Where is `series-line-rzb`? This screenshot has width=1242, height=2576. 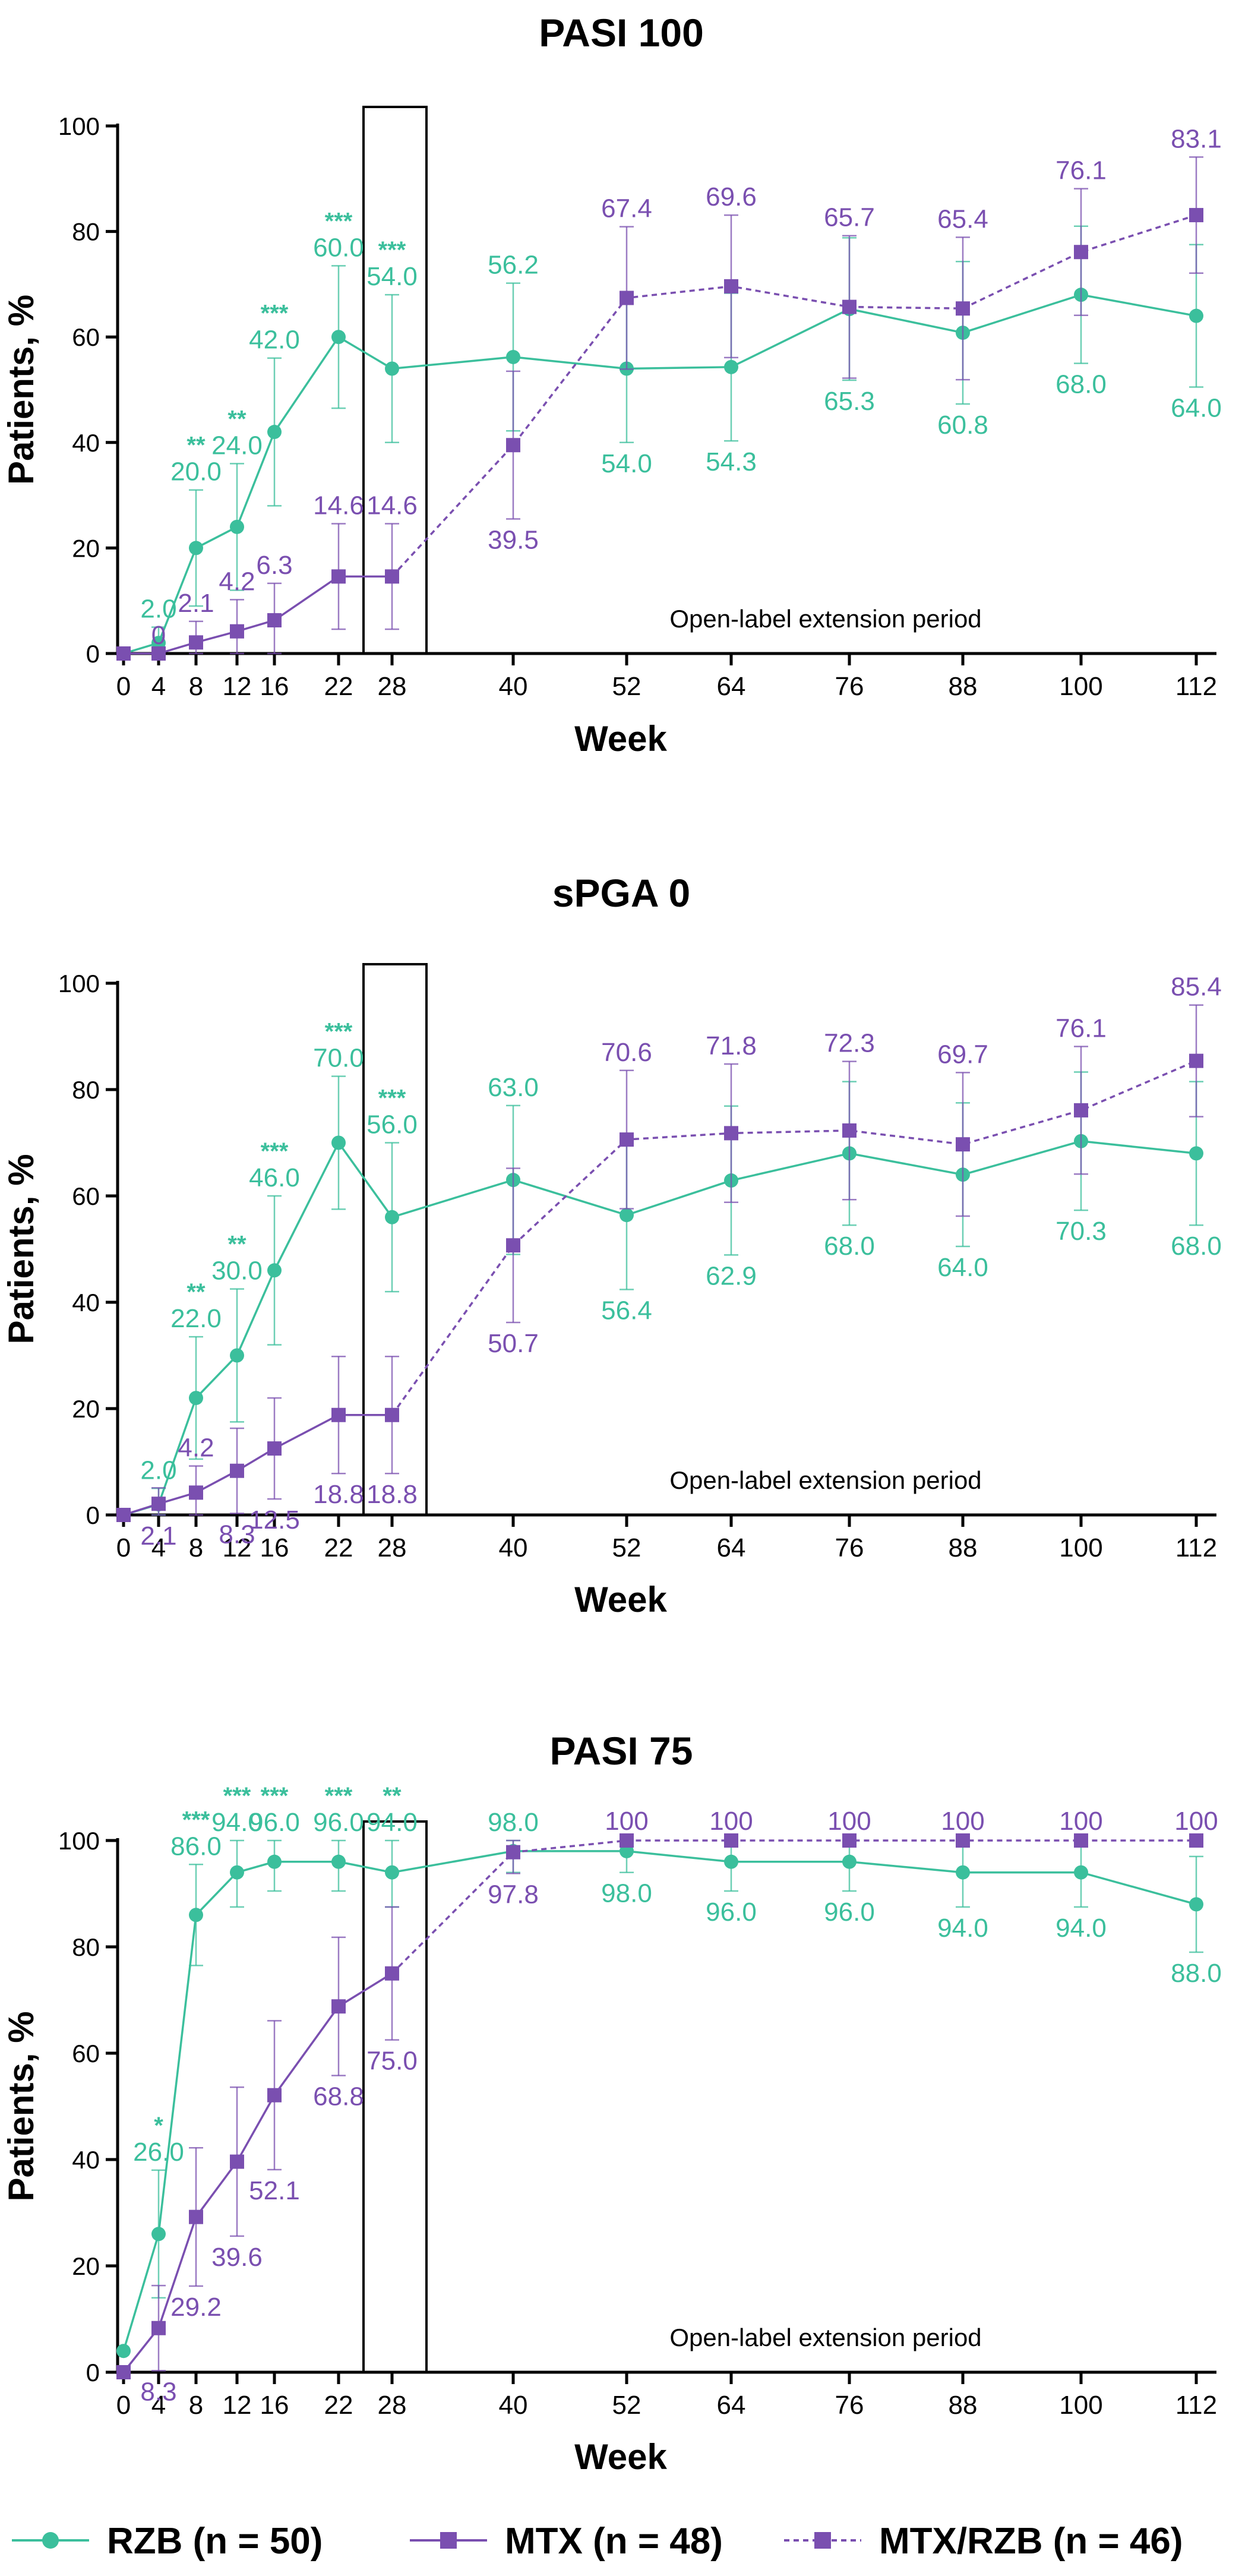 series-line-rzb is located at coordinates (660, 1328).